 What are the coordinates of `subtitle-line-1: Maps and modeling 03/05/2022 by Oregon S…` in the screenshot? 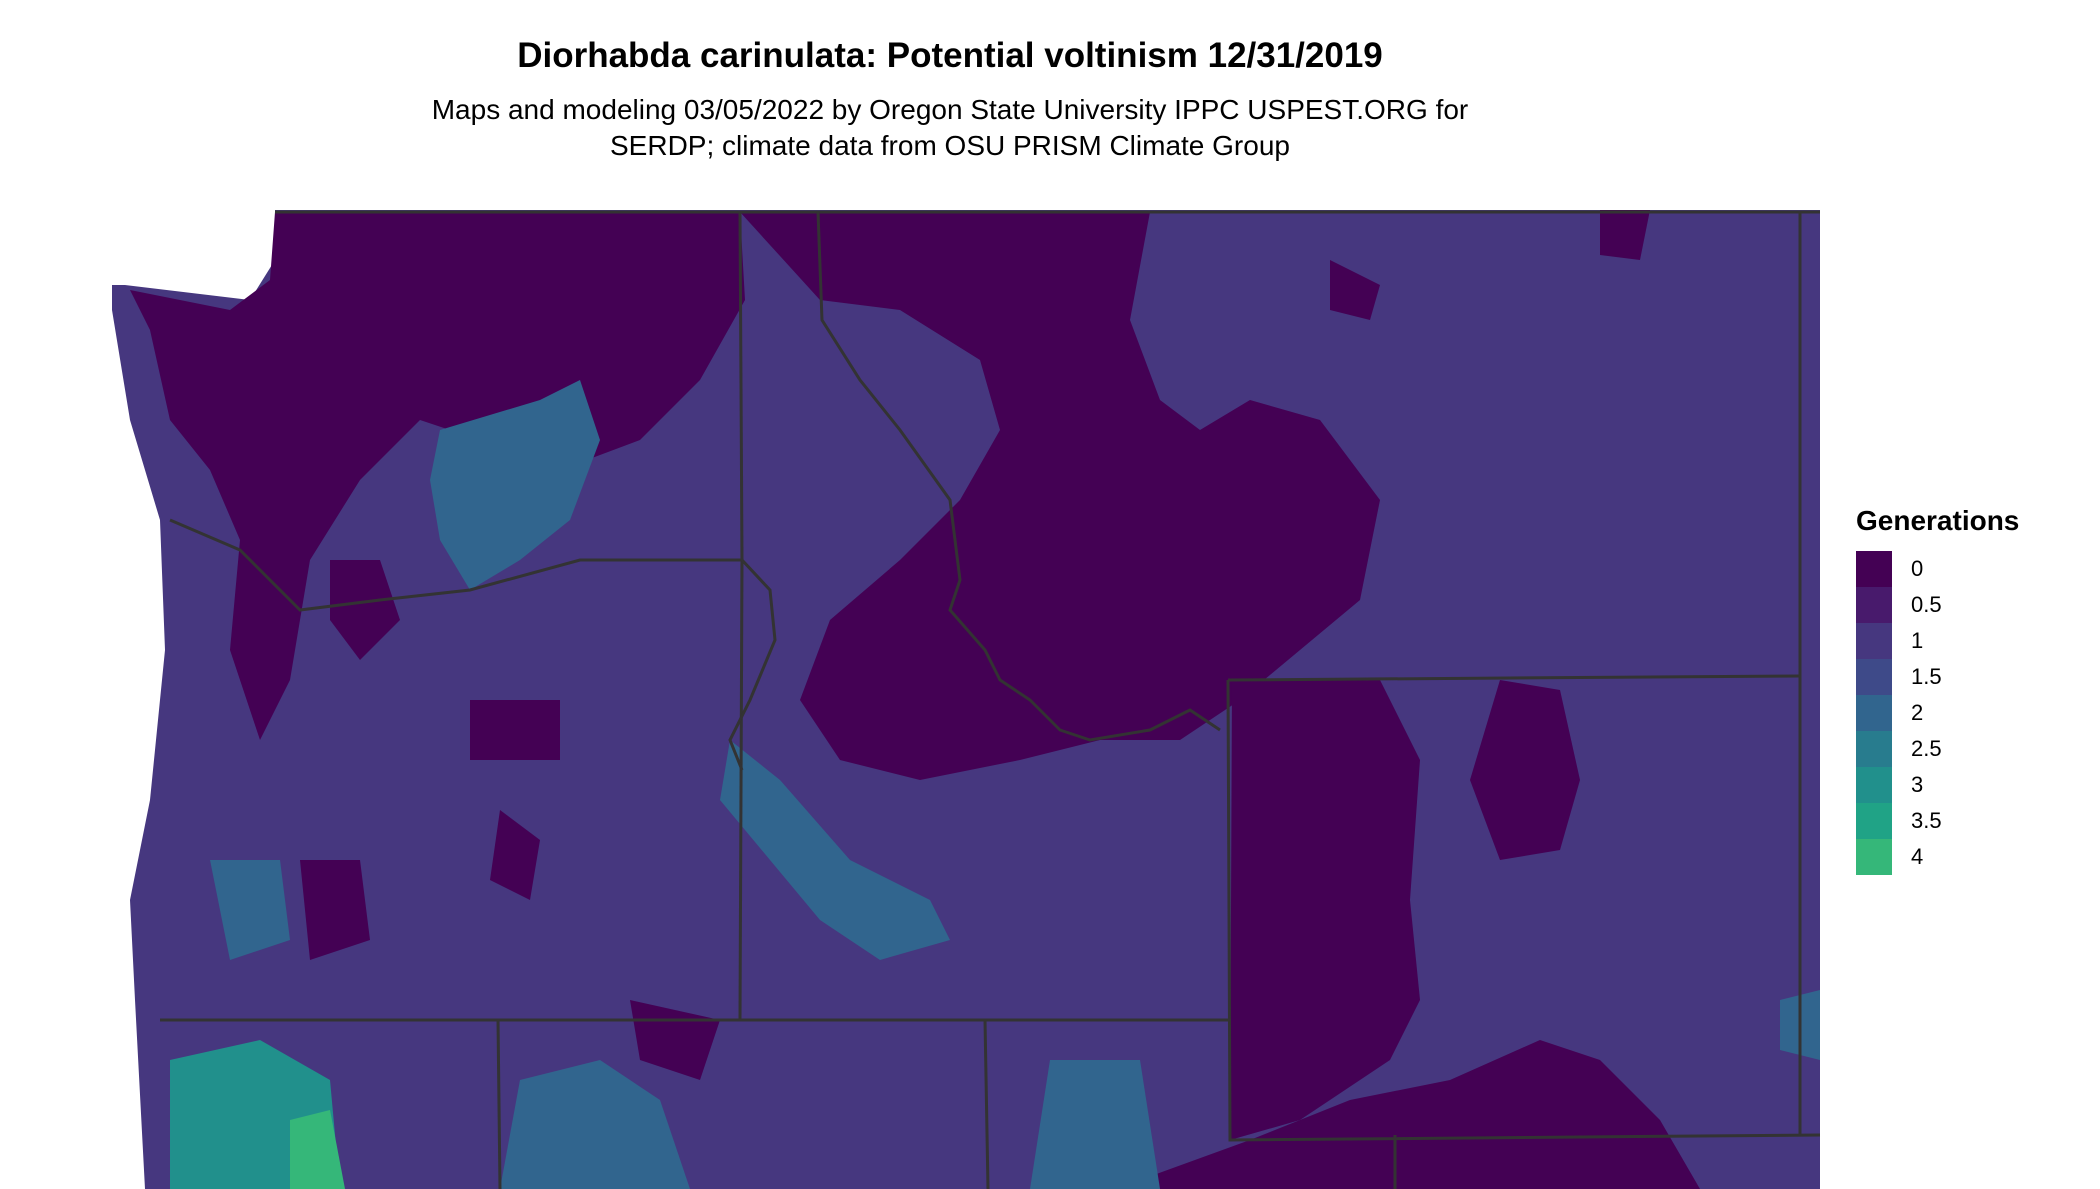 It's located at (950, 109).